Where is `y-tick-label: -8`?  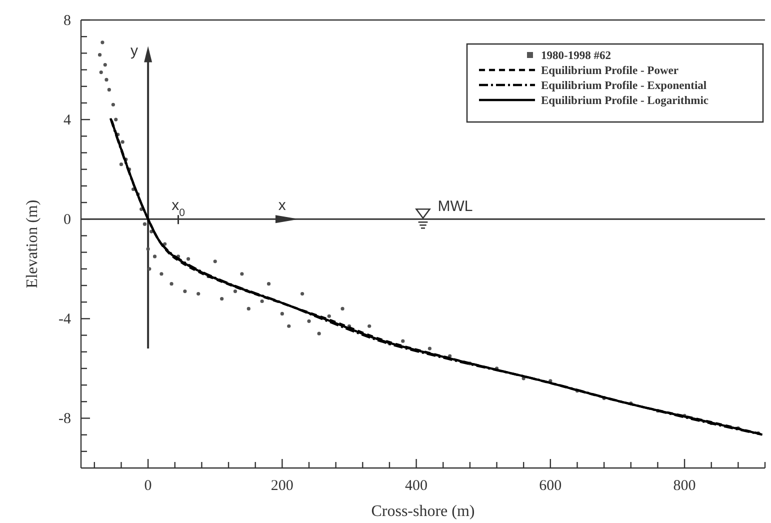 y-tick-label: -8 is located at coordinates (64, 419).